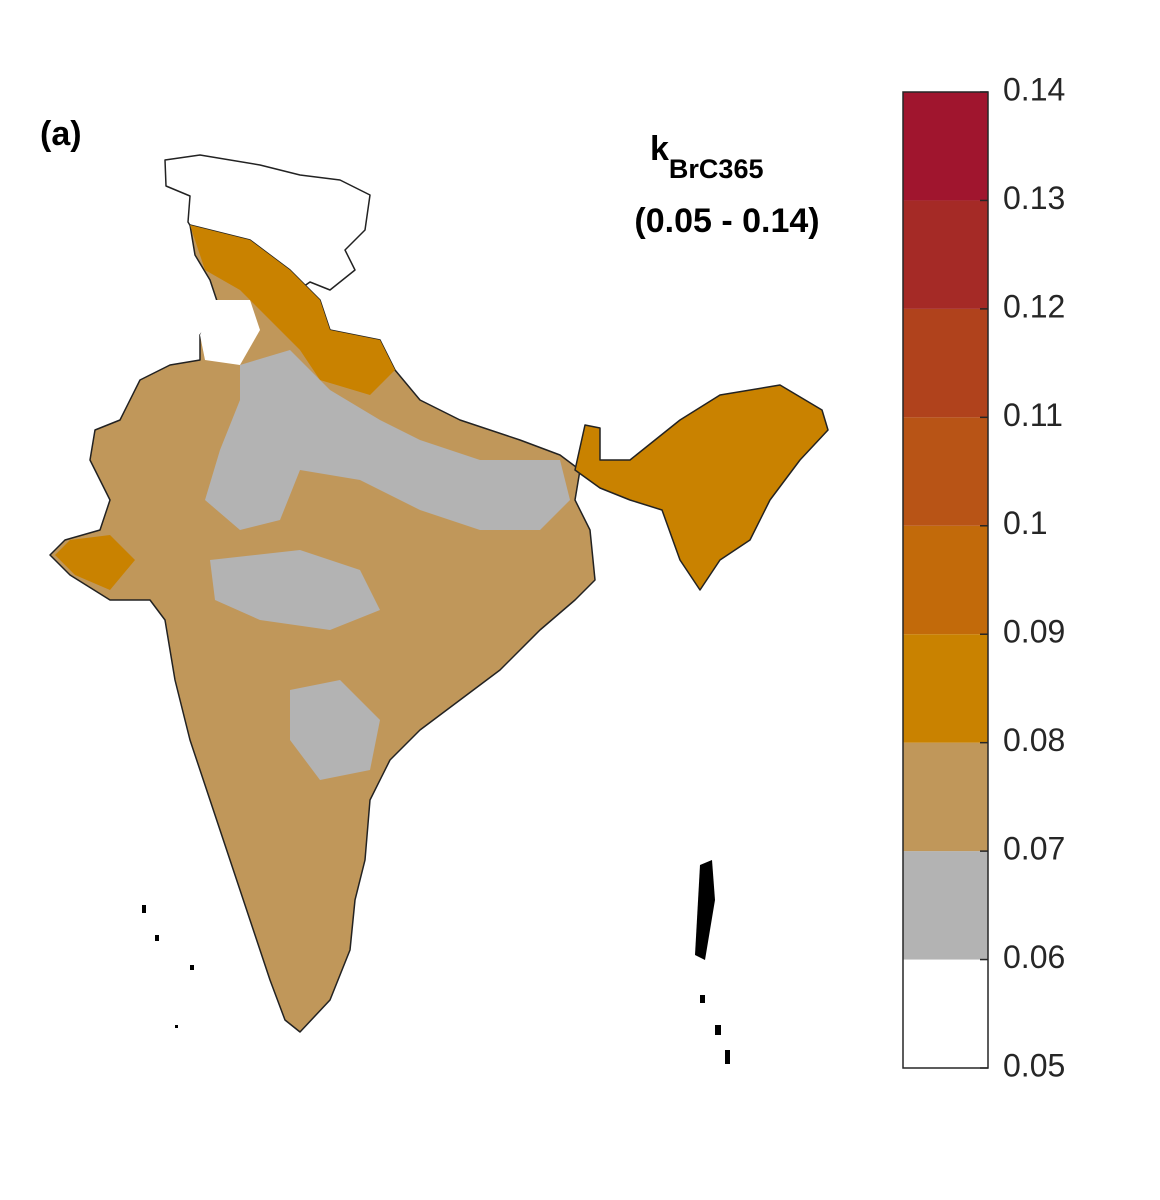 The width and height of the screenshot is (1160, 1200). I want to click on colorbar-tick-label: 0.12, so click(1034, 306).